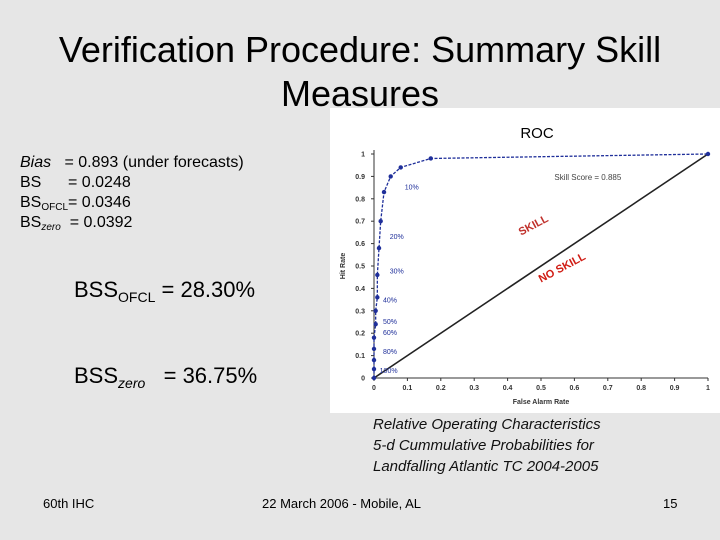 This screenshot has width=720, height=540. I want to click on caption-line: 5-d Cummulative Probabilities for, so click(483, 445).